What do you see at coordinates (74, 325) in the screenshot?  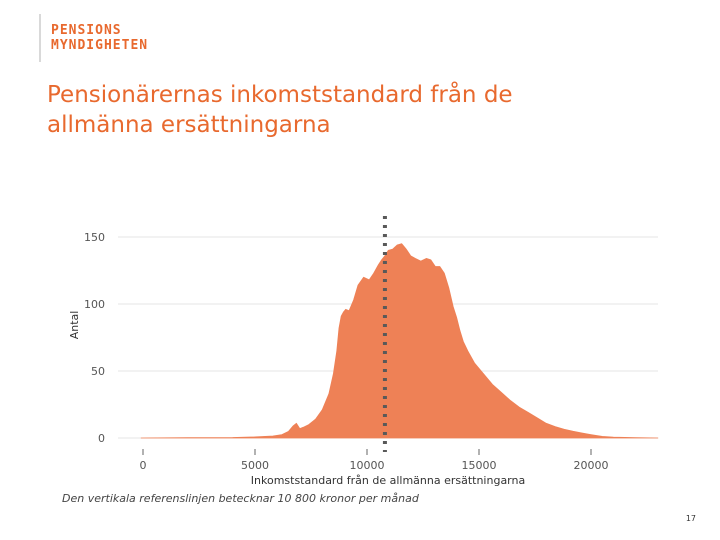 I see `y-axis-label: Antal` at bounding box center [74, 325].